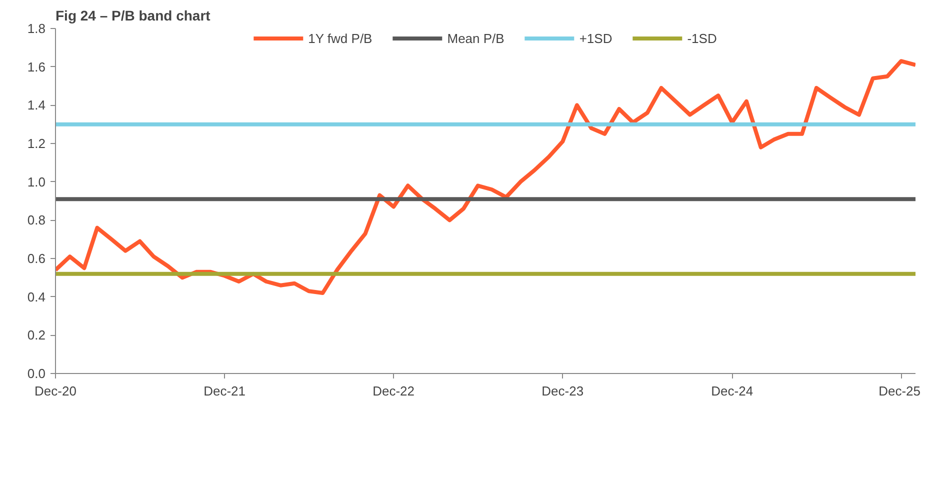  What do you see at coordinates (36, 66) in the screenshot?
I see `y-tick-label: 1.6` at bounding box center [36, 66].